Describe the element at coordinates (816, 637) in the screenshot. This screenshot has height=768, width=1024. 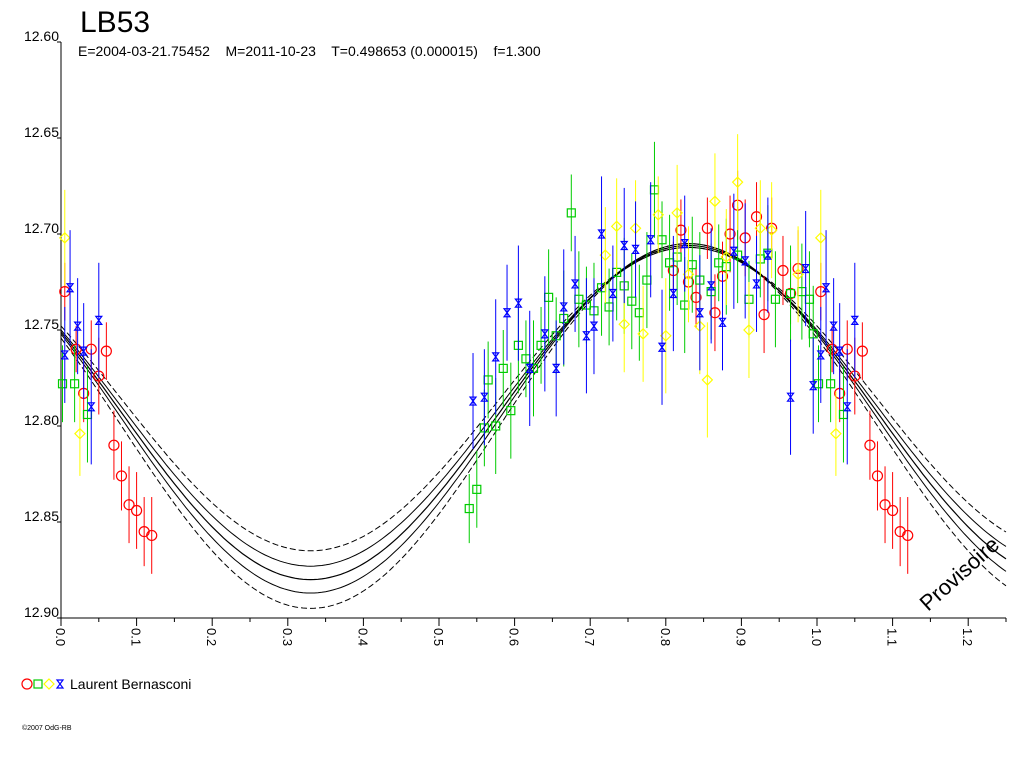
I see `x-tick-label: 1.0` at that location.